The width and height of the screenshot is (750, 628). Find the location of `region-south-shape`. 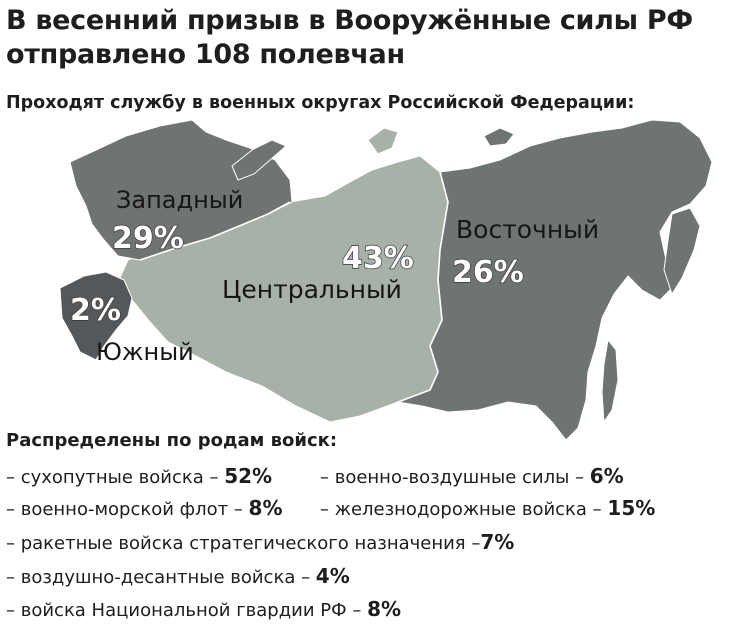

region-south-shape is located at coordinates (96, 316).